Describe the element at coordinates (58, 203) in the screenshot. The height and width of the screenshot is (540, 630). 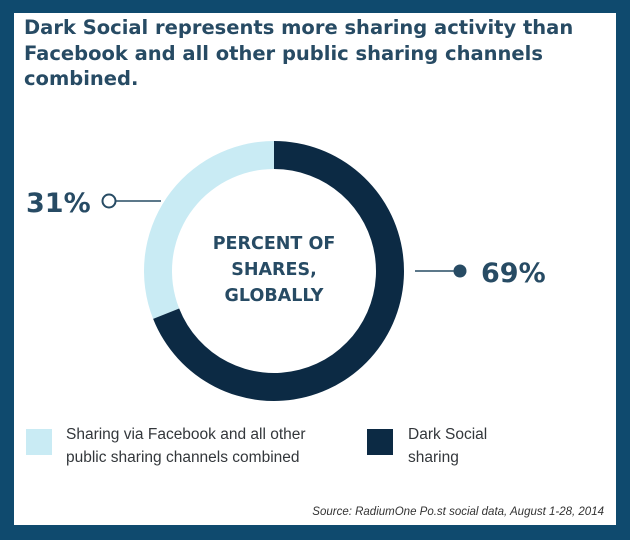
I see `value-label-facebook: 31%` at that location.